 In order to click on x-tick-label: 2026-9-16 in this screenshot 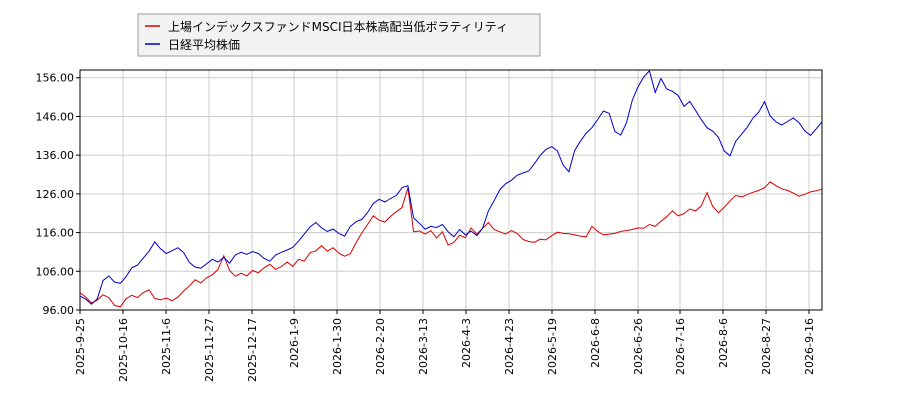, I will do `click(809, 346)`.